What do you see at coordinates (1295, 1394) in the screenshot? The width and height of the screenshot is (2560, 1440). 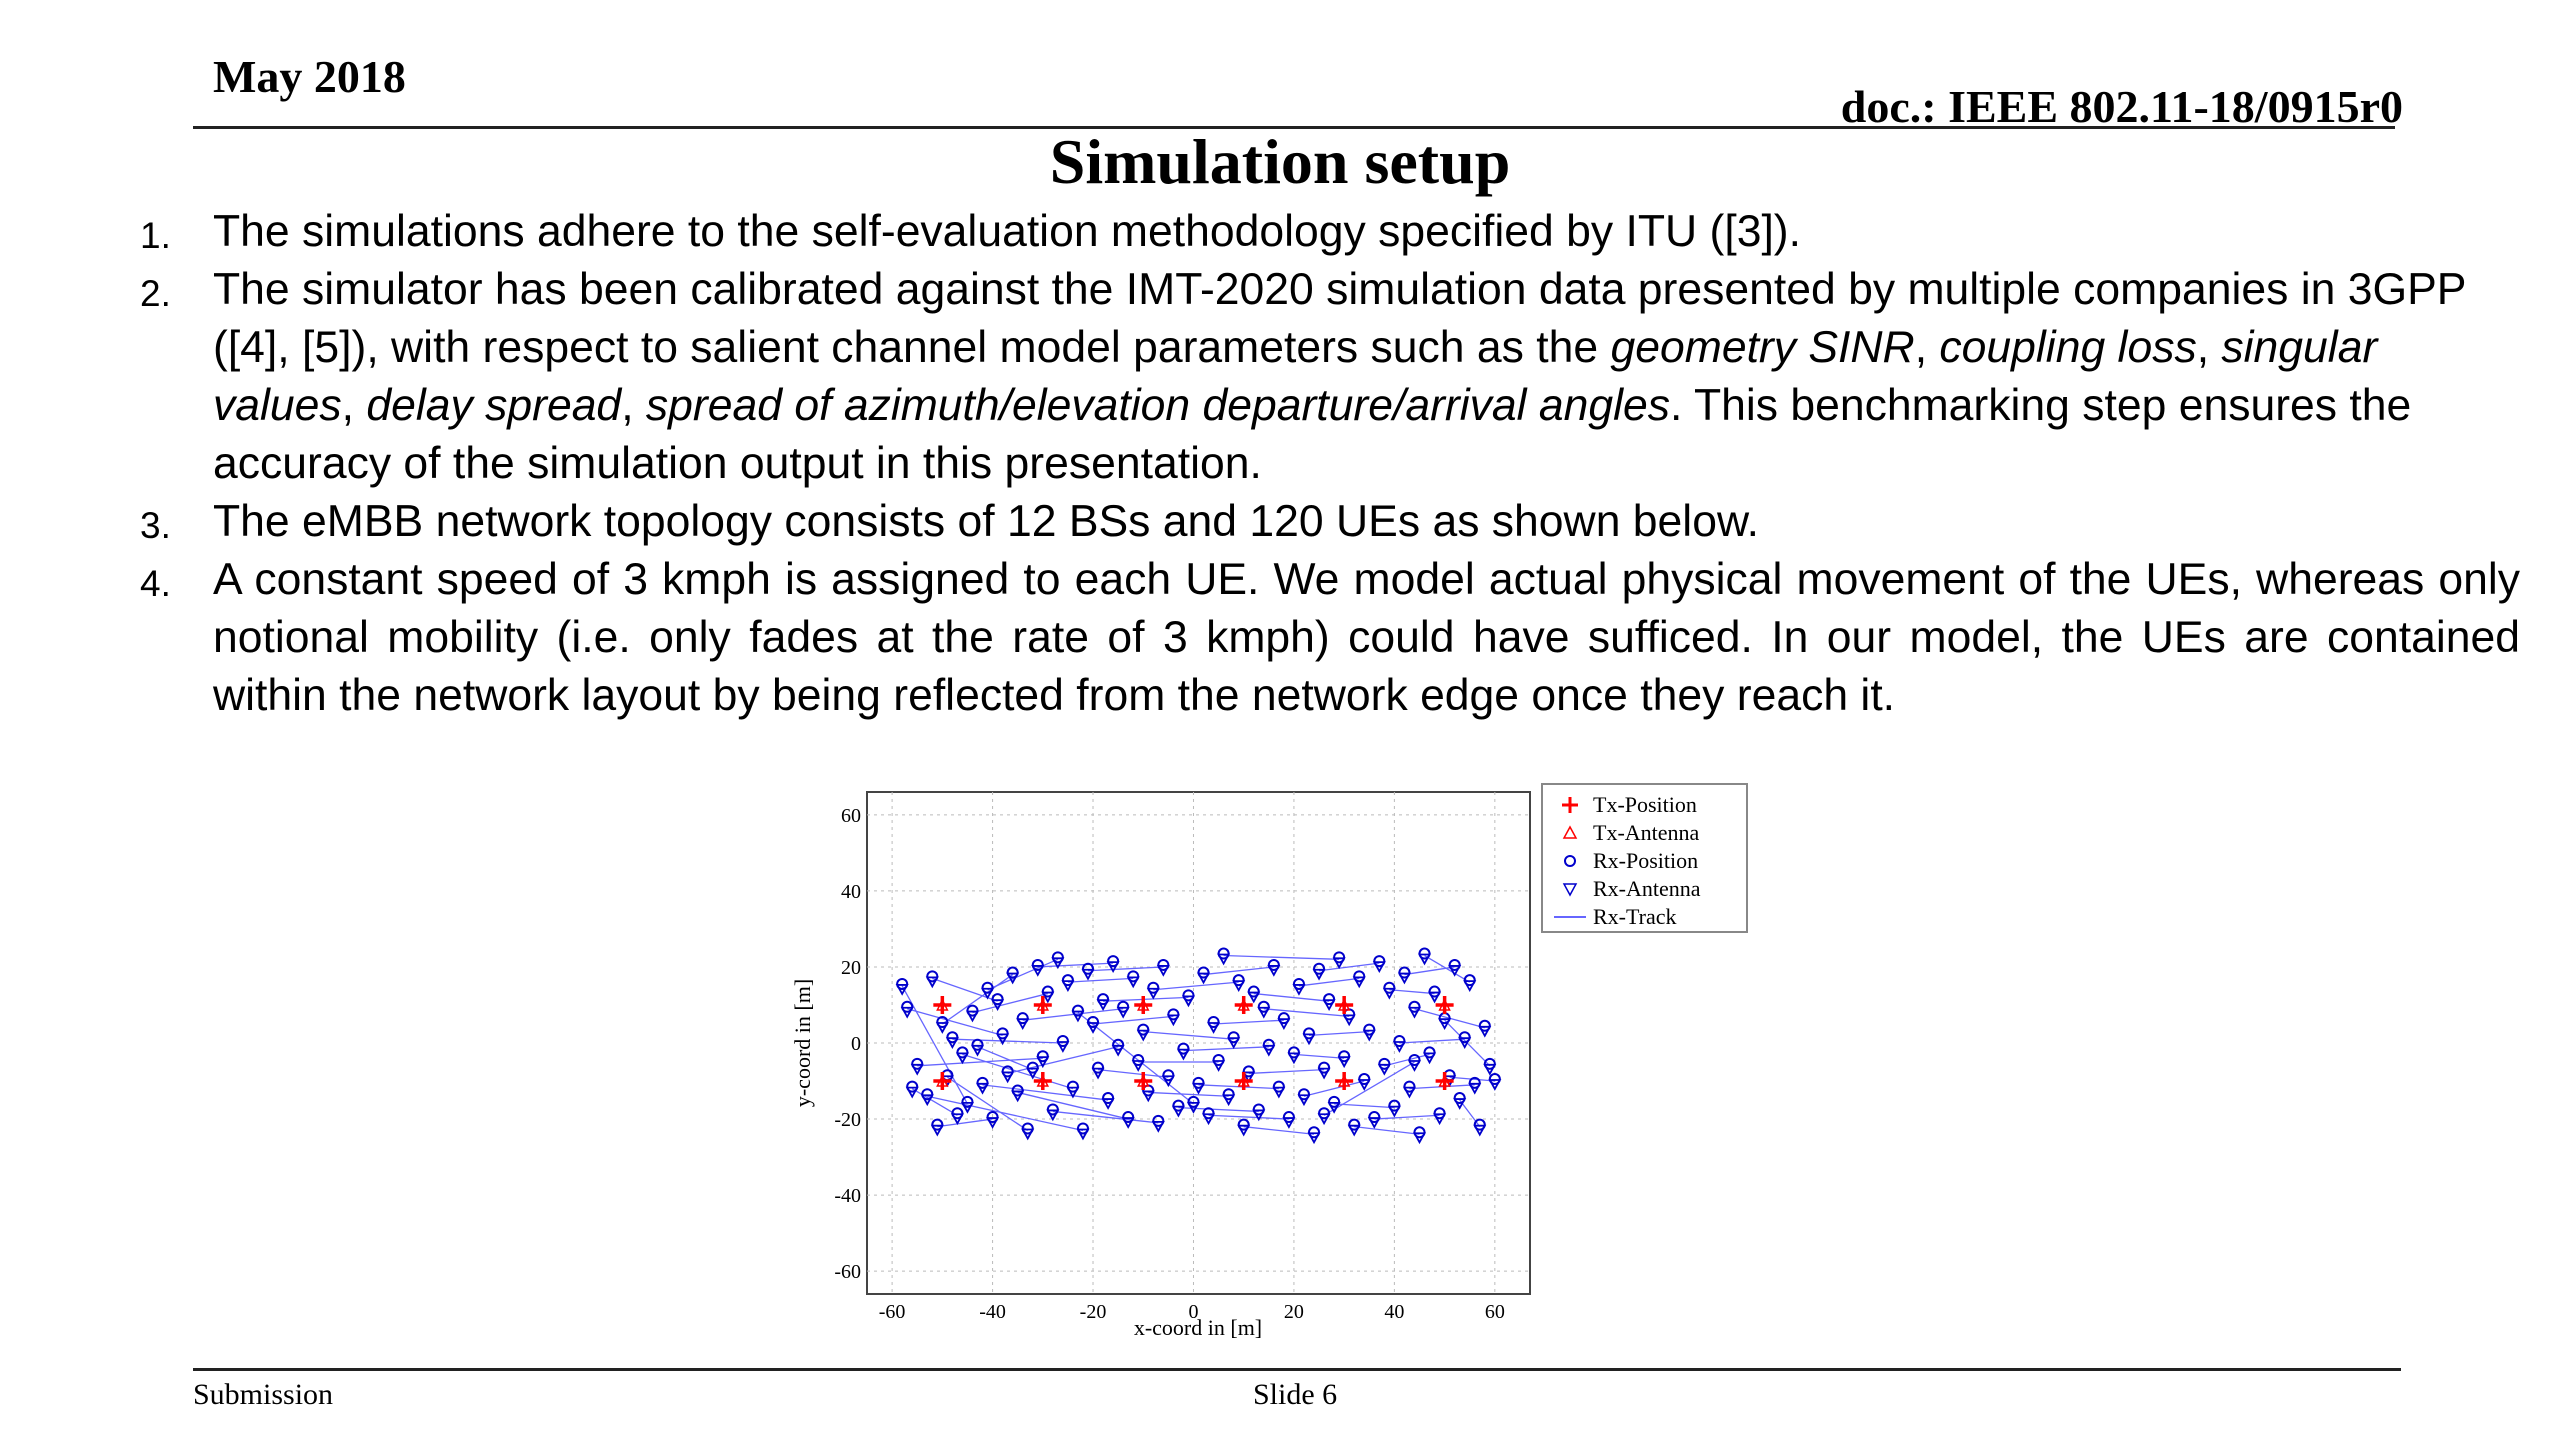 I see `footer-slide-number: Slide 6` at bounding box center [1295, 1394].